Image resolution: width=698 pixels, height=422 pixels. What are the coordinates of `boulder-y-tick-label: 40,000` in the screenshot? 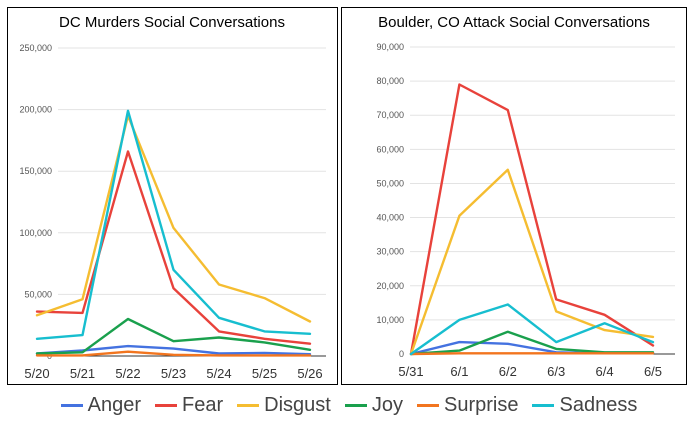 It's located at (390, 218).